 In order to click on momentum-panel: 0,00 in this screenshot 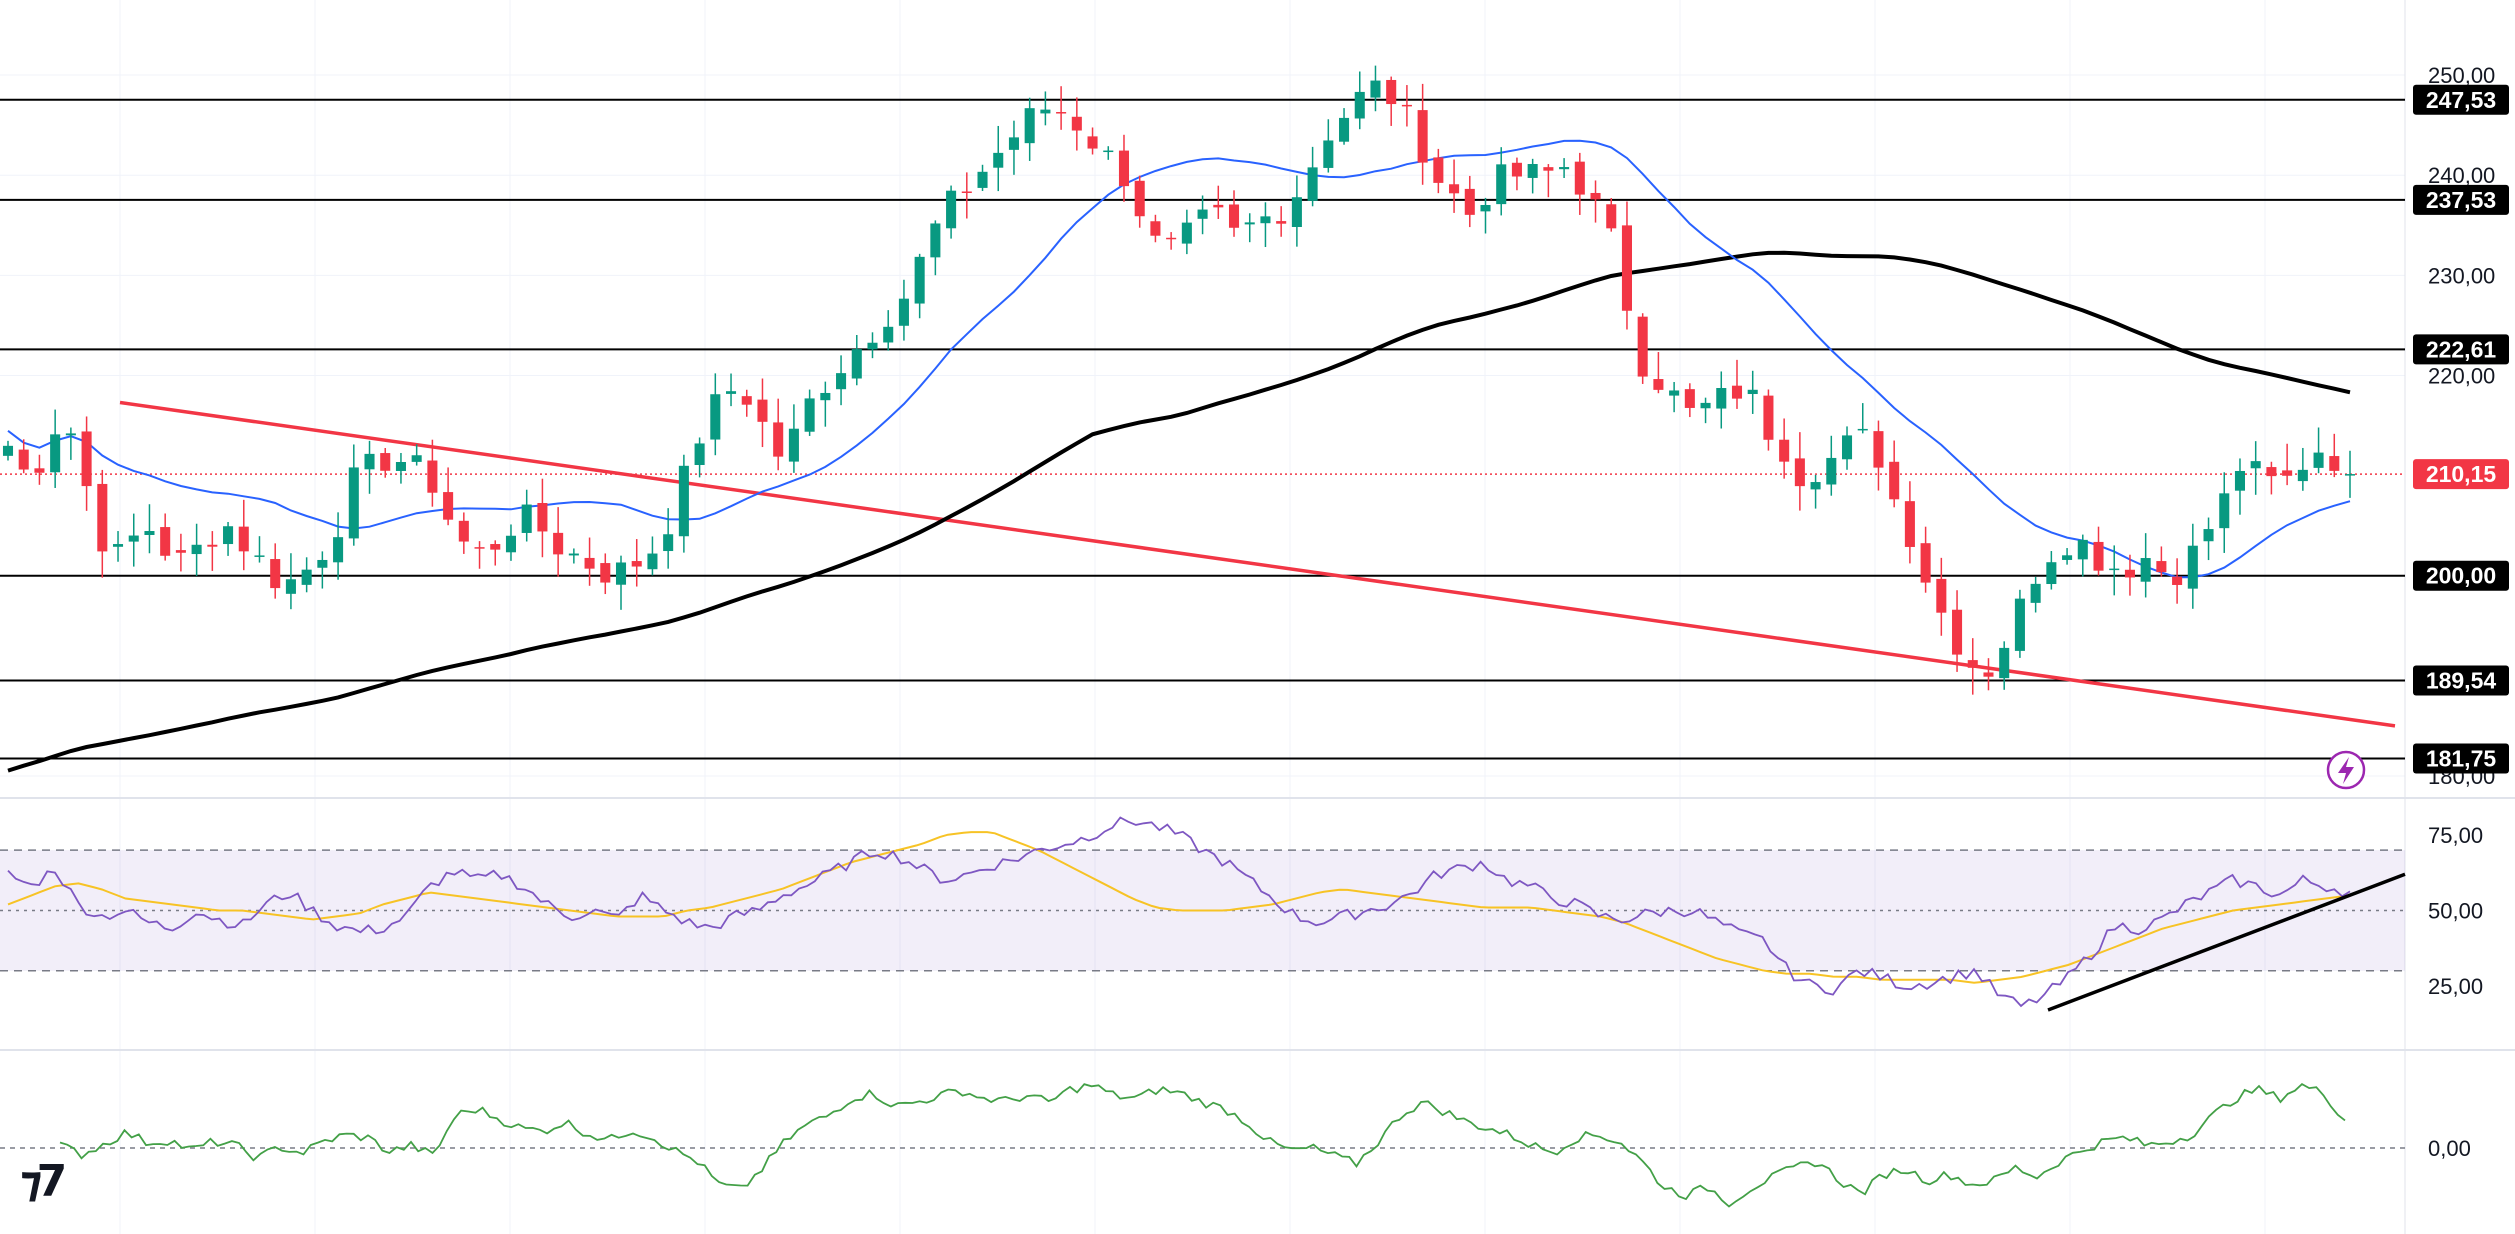, I will do `click(1235, 1145)`.